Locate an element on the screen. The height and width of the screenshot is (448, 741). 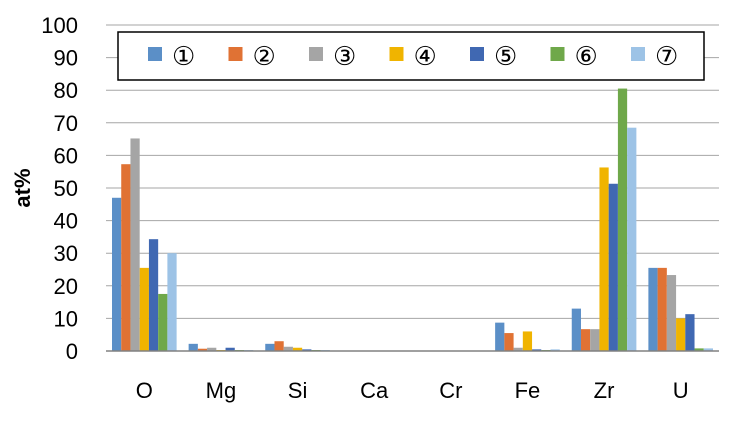
y-tick-label: 30 is located at coordinates (66, 253).